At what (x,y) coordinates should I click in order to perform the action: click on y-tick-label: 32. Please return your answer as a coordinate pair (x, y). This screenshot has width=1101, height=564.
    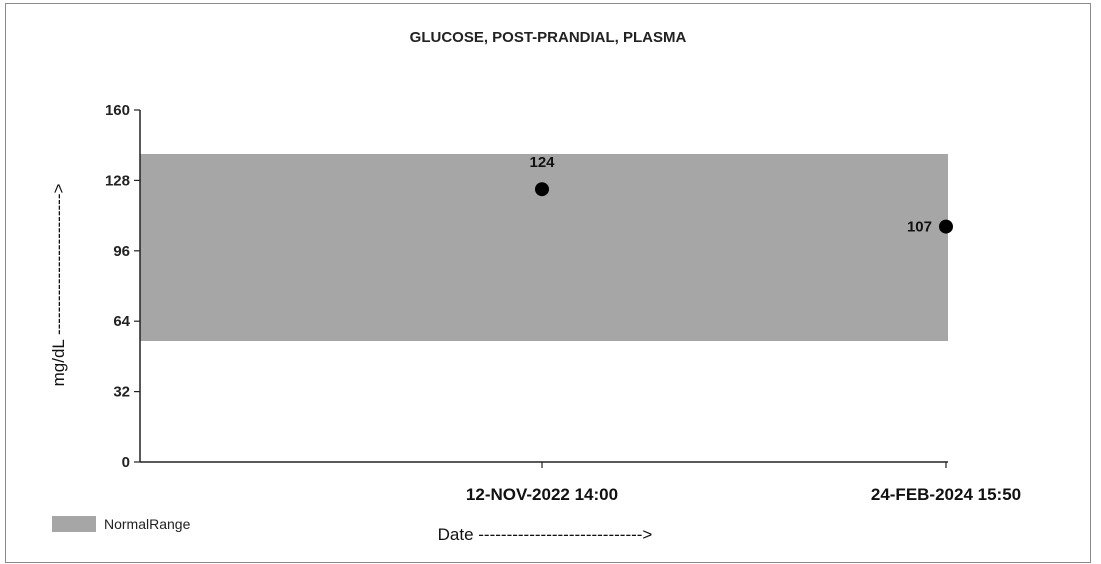
    Looking at the image, I should click on (121, 392).